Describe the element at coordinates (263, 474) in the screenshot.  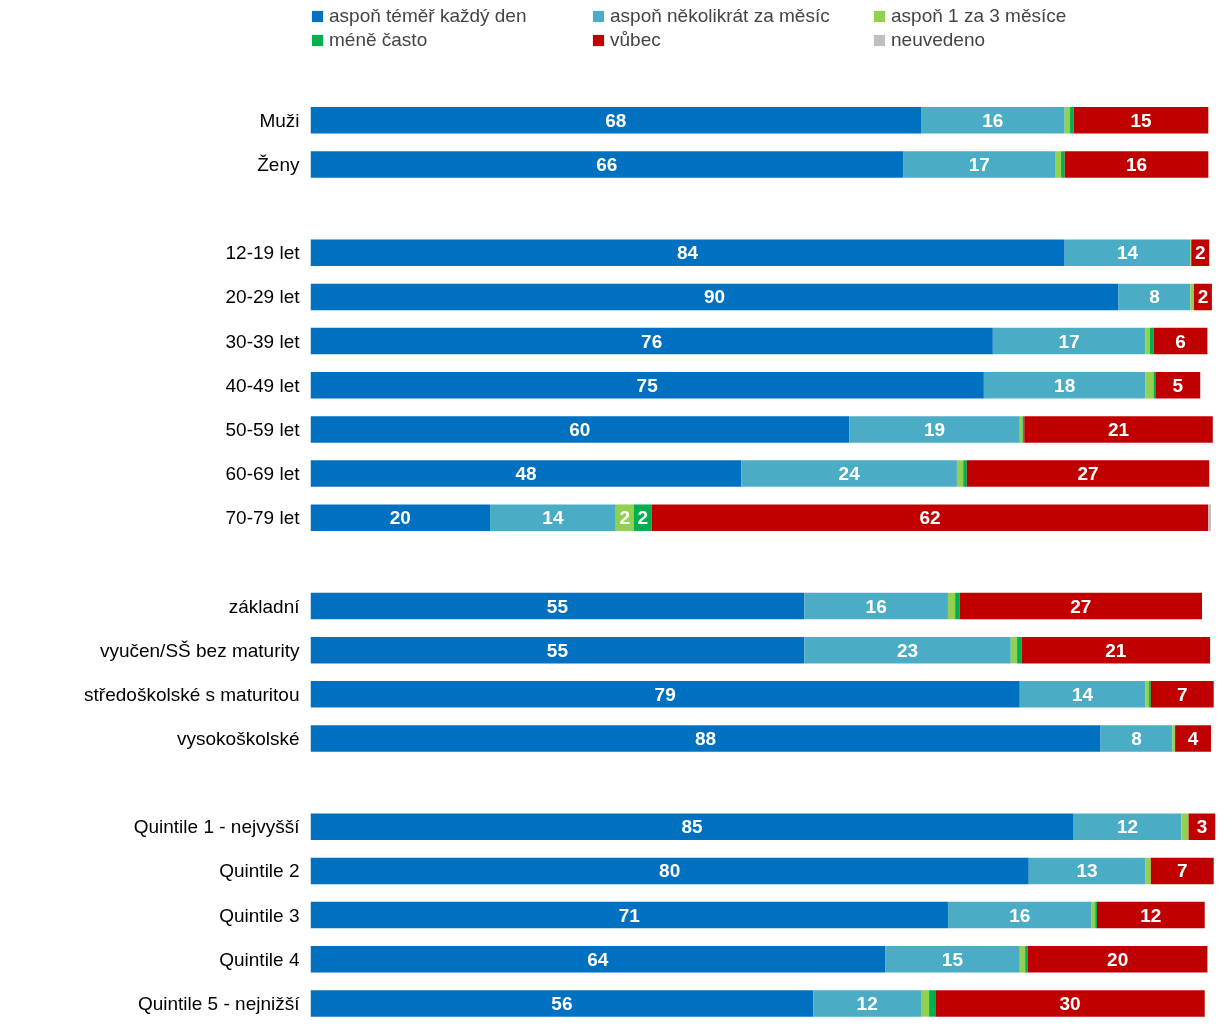
I see `y-tick-label: 60-69 let` at that location.